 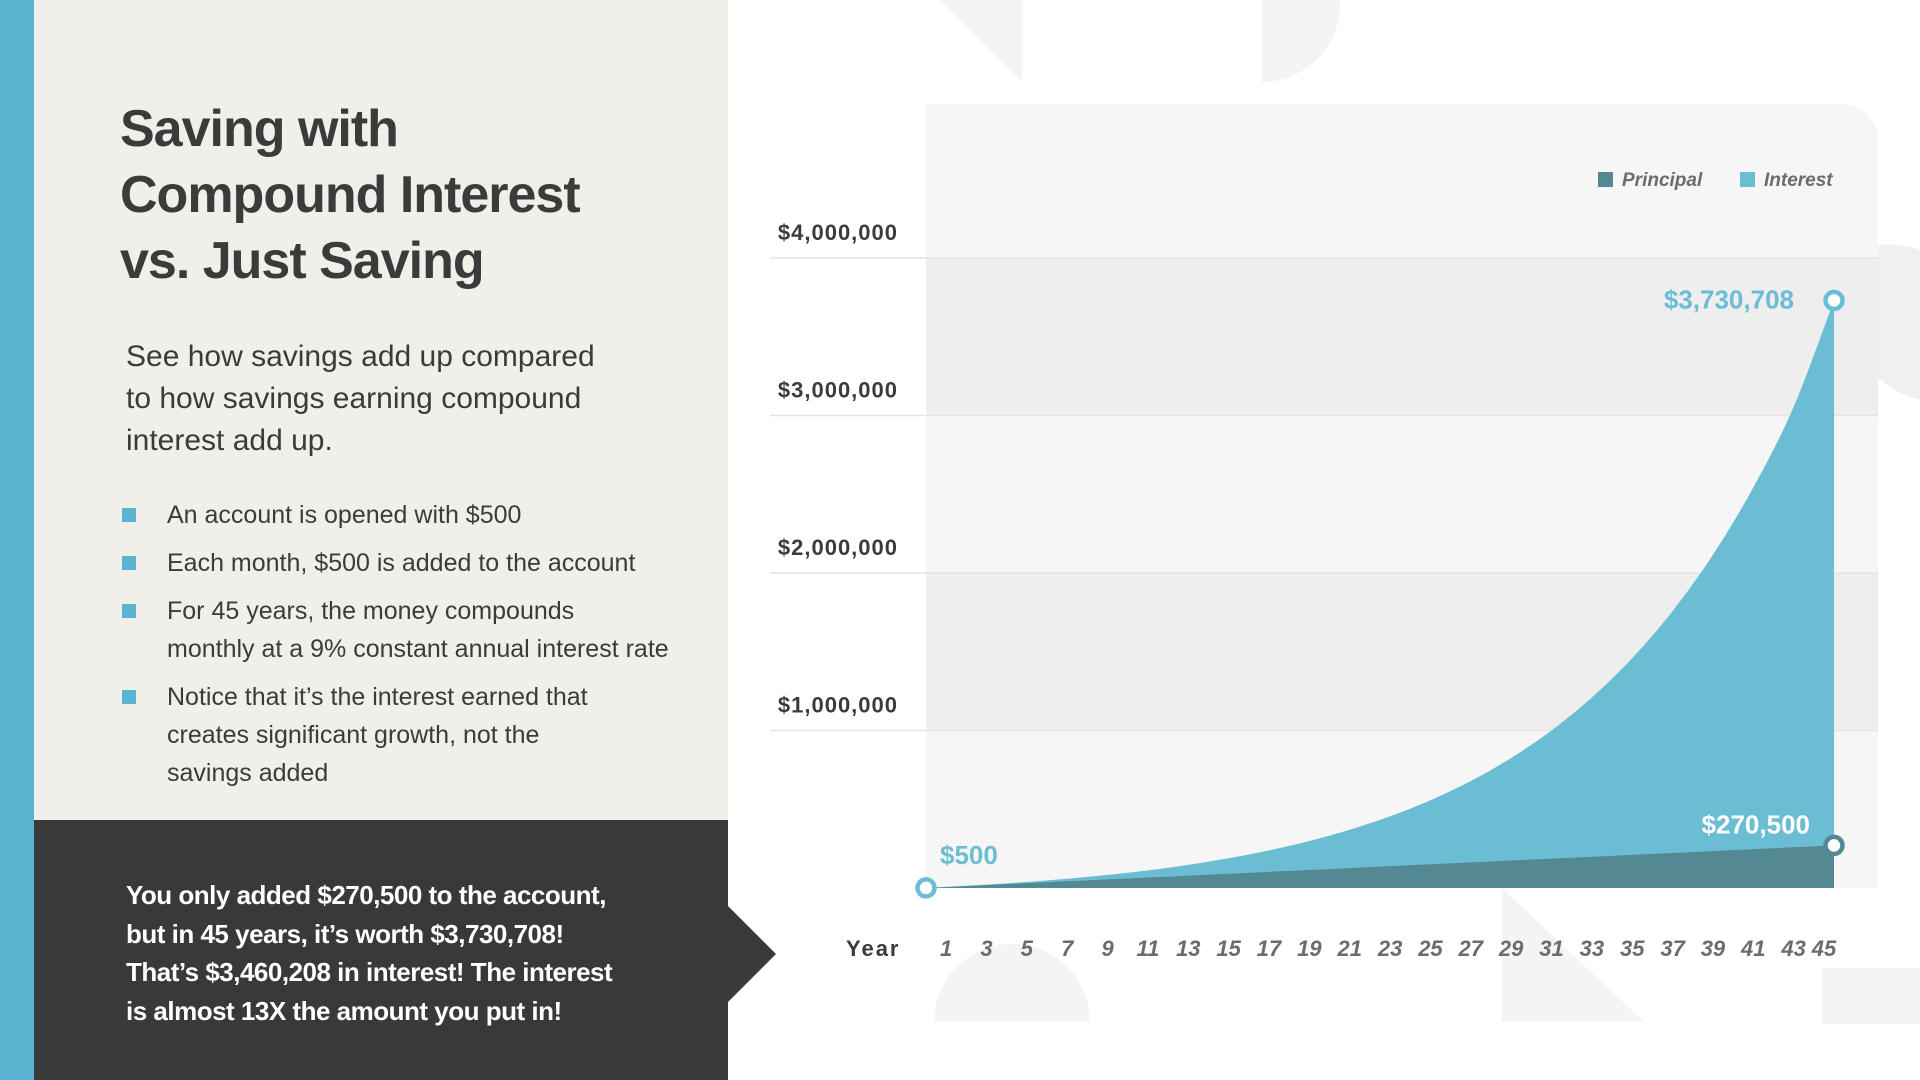 I want to click on x-tick-label: 9, so click(x=1107, y=948).